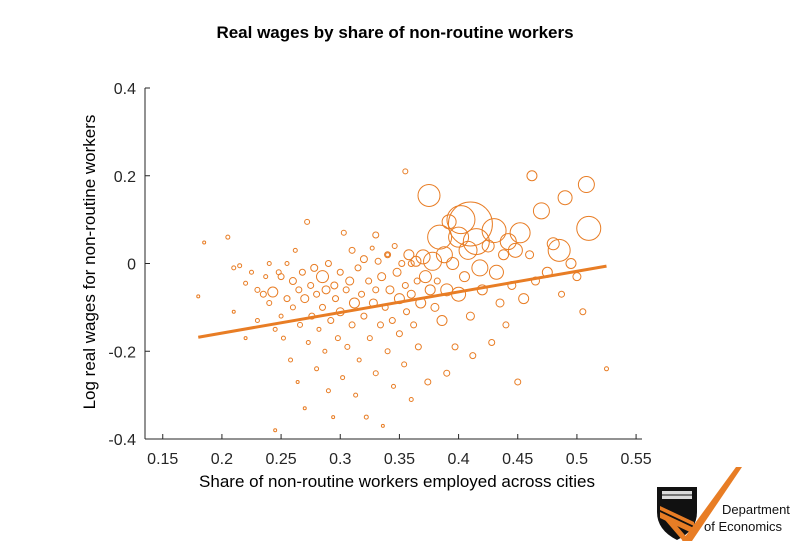 Image resolution: width=800 pixels, height=558 pixels. Describe the element at coordinates (399, 459) in the screenshot. I see `x-tick-label: 0.35` at that location.